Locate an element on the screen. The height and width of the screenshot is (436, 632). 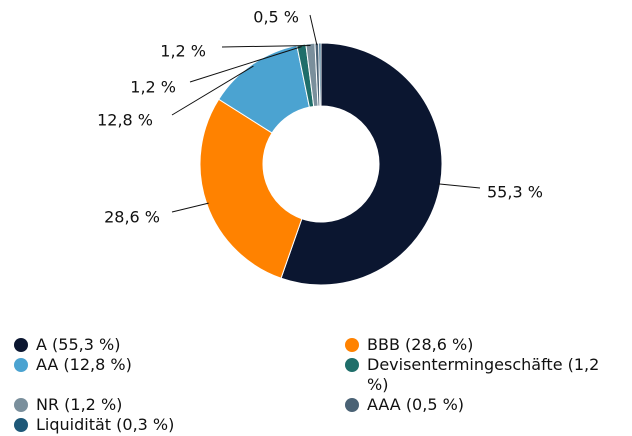
legend-label: NR (1,2 %) is located at coordinates (79, 404).